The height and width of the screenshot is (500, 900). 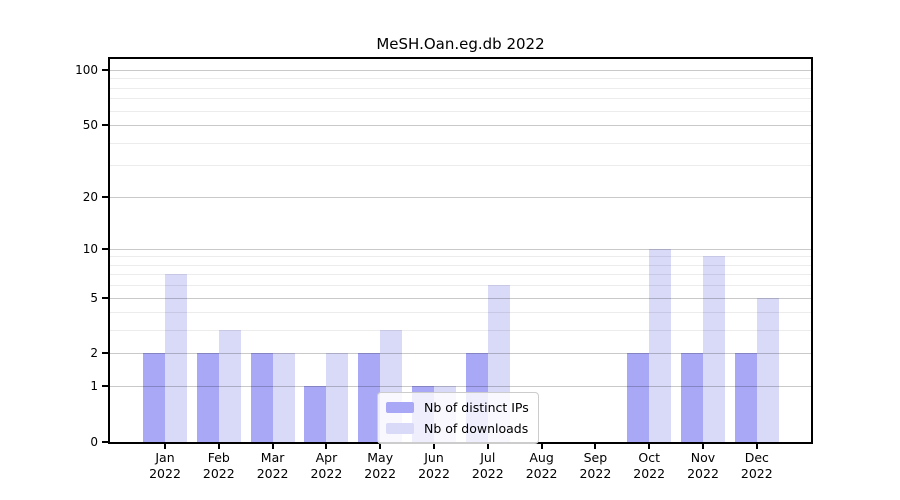 I want to click on legend-item-distinct-ips: Nb of distinct IPs, so click(x=457, y=407).